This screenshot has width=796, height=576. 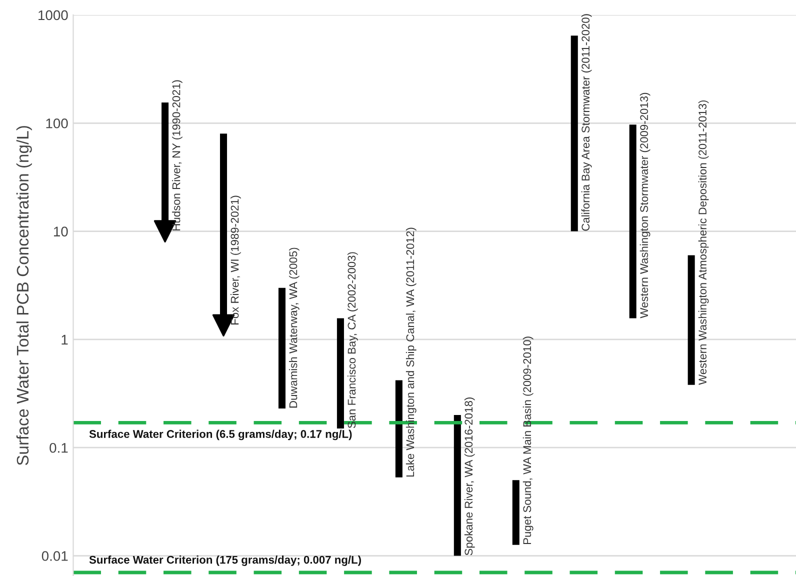 I want to click on x-tick-label: Spokane River, WA (2016-2018), so click(x=469, y=477).